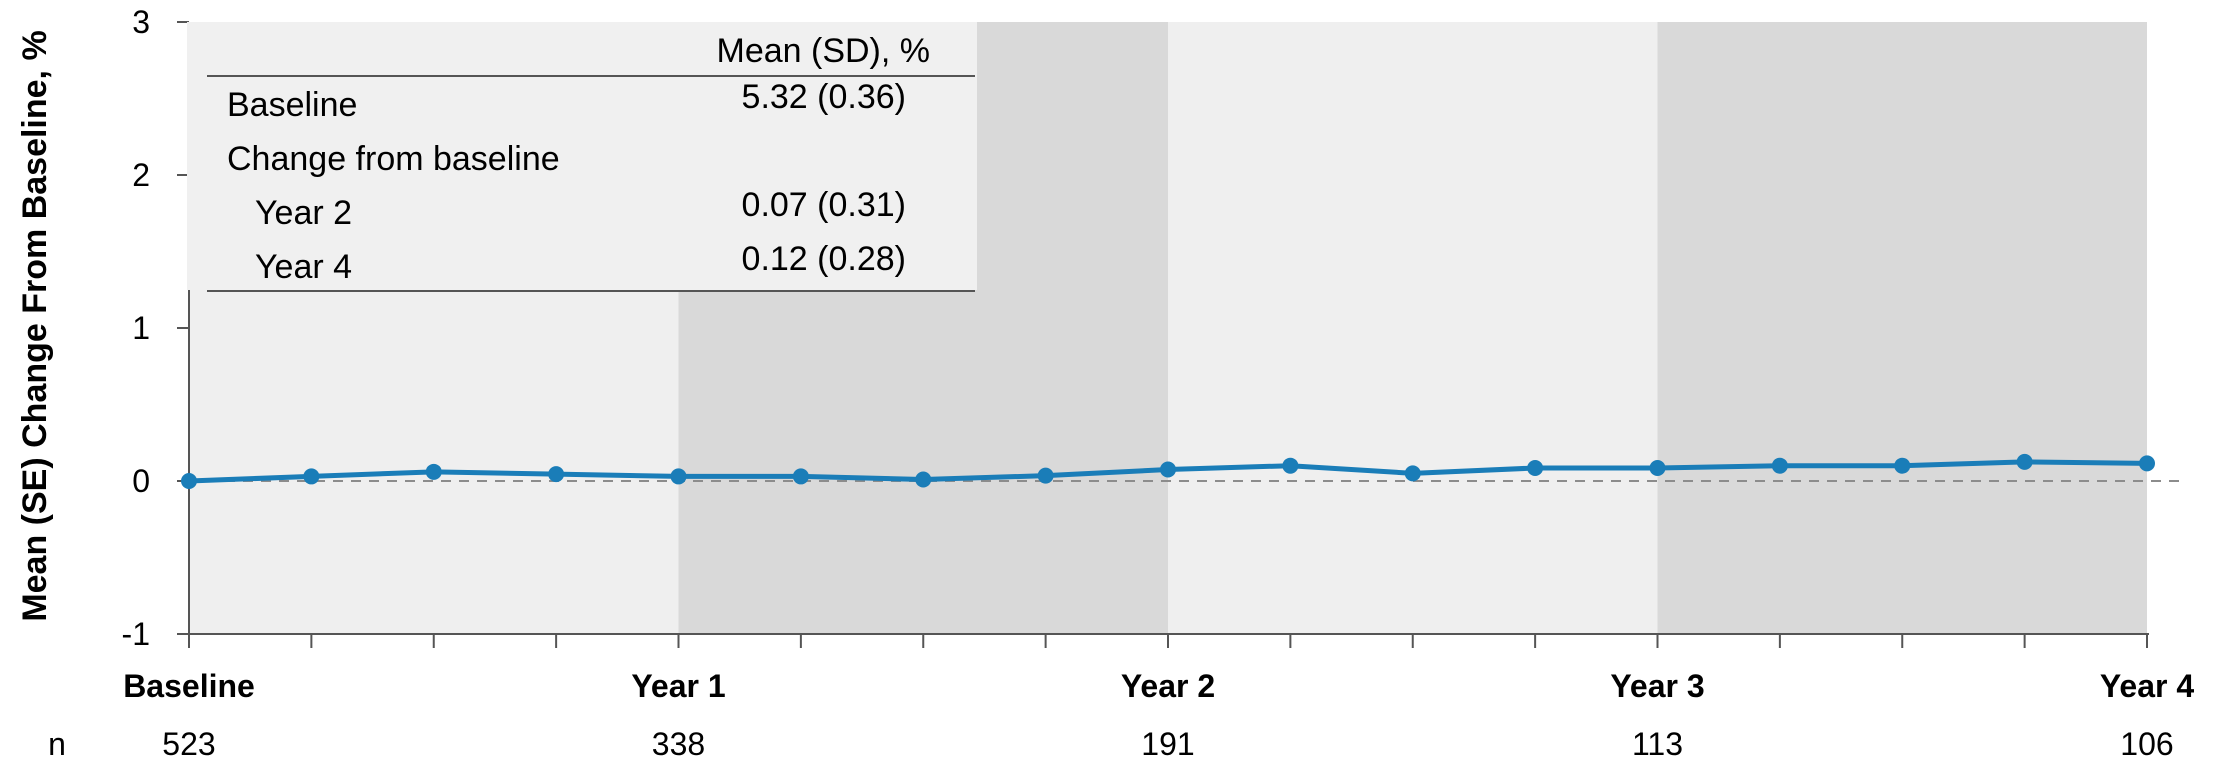 The width and height of the screenshot is (2231, 761). What do you see at coordinates (2146, 743) in the screenshot?
I see `n-value: 106` at bounding box center [2146, 743].